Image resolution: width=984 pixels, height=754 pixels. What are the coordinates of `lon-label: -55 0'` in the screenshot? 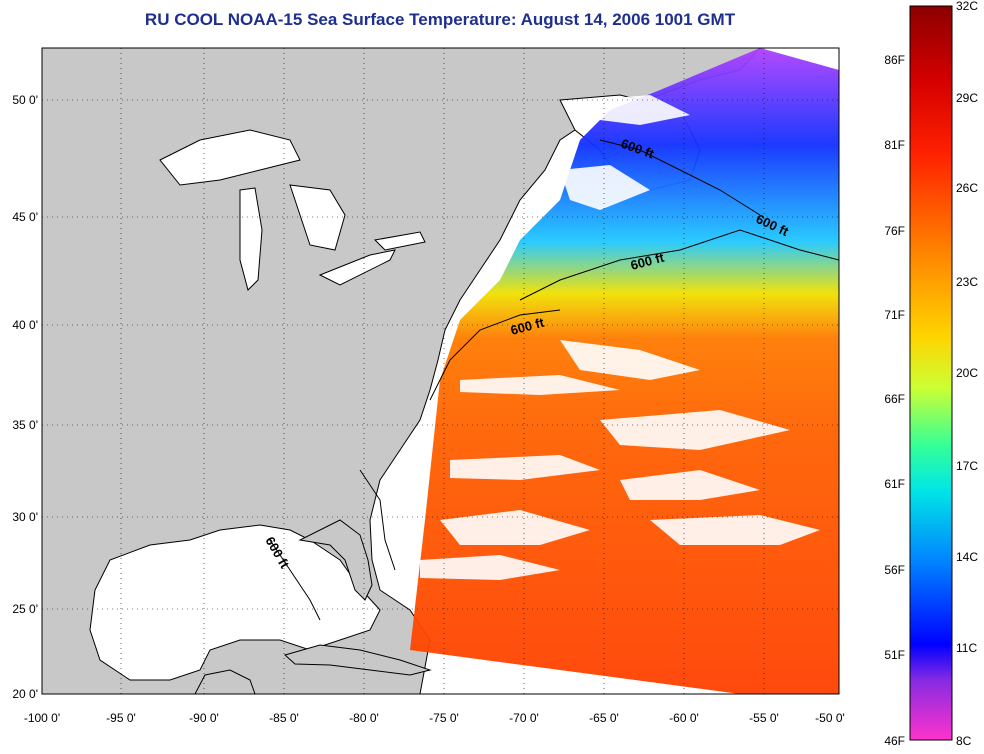 It's located at (764, 718).